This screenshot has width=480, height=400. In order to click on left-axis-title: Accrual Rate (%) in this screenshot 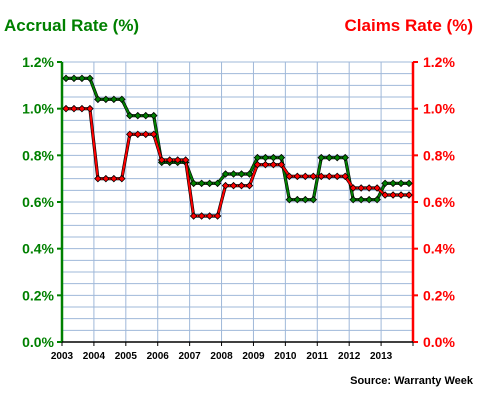, I will do `click(71, 25)`.